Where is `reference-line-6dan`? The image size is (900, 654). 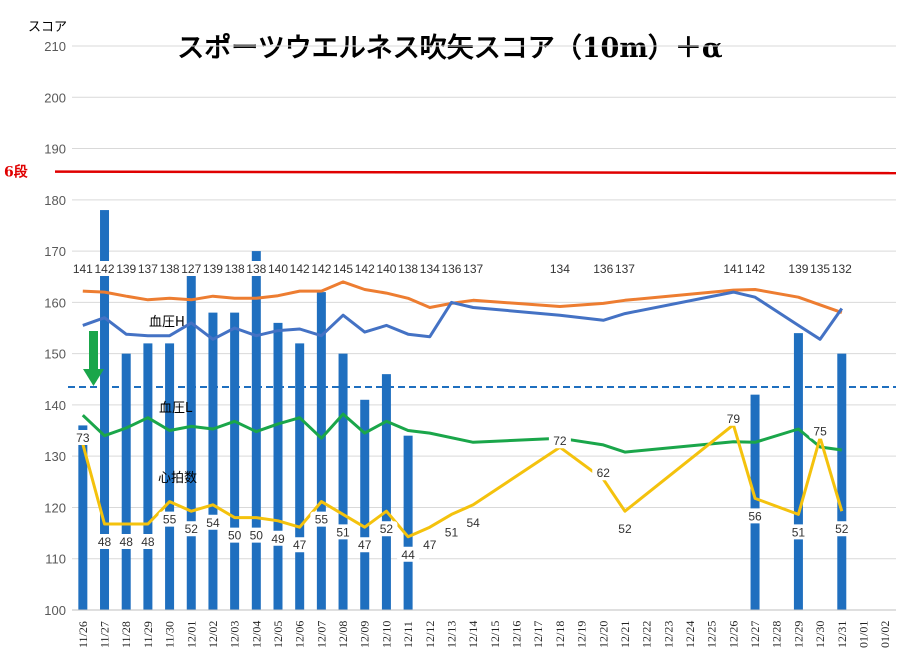
reference-line-6dan is located at coordinates (475, 172).